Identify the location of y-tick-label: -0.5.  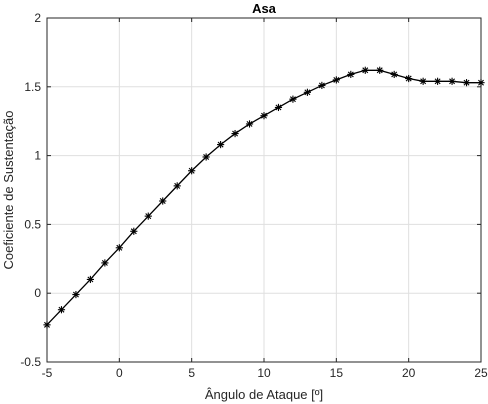
(30, 362).